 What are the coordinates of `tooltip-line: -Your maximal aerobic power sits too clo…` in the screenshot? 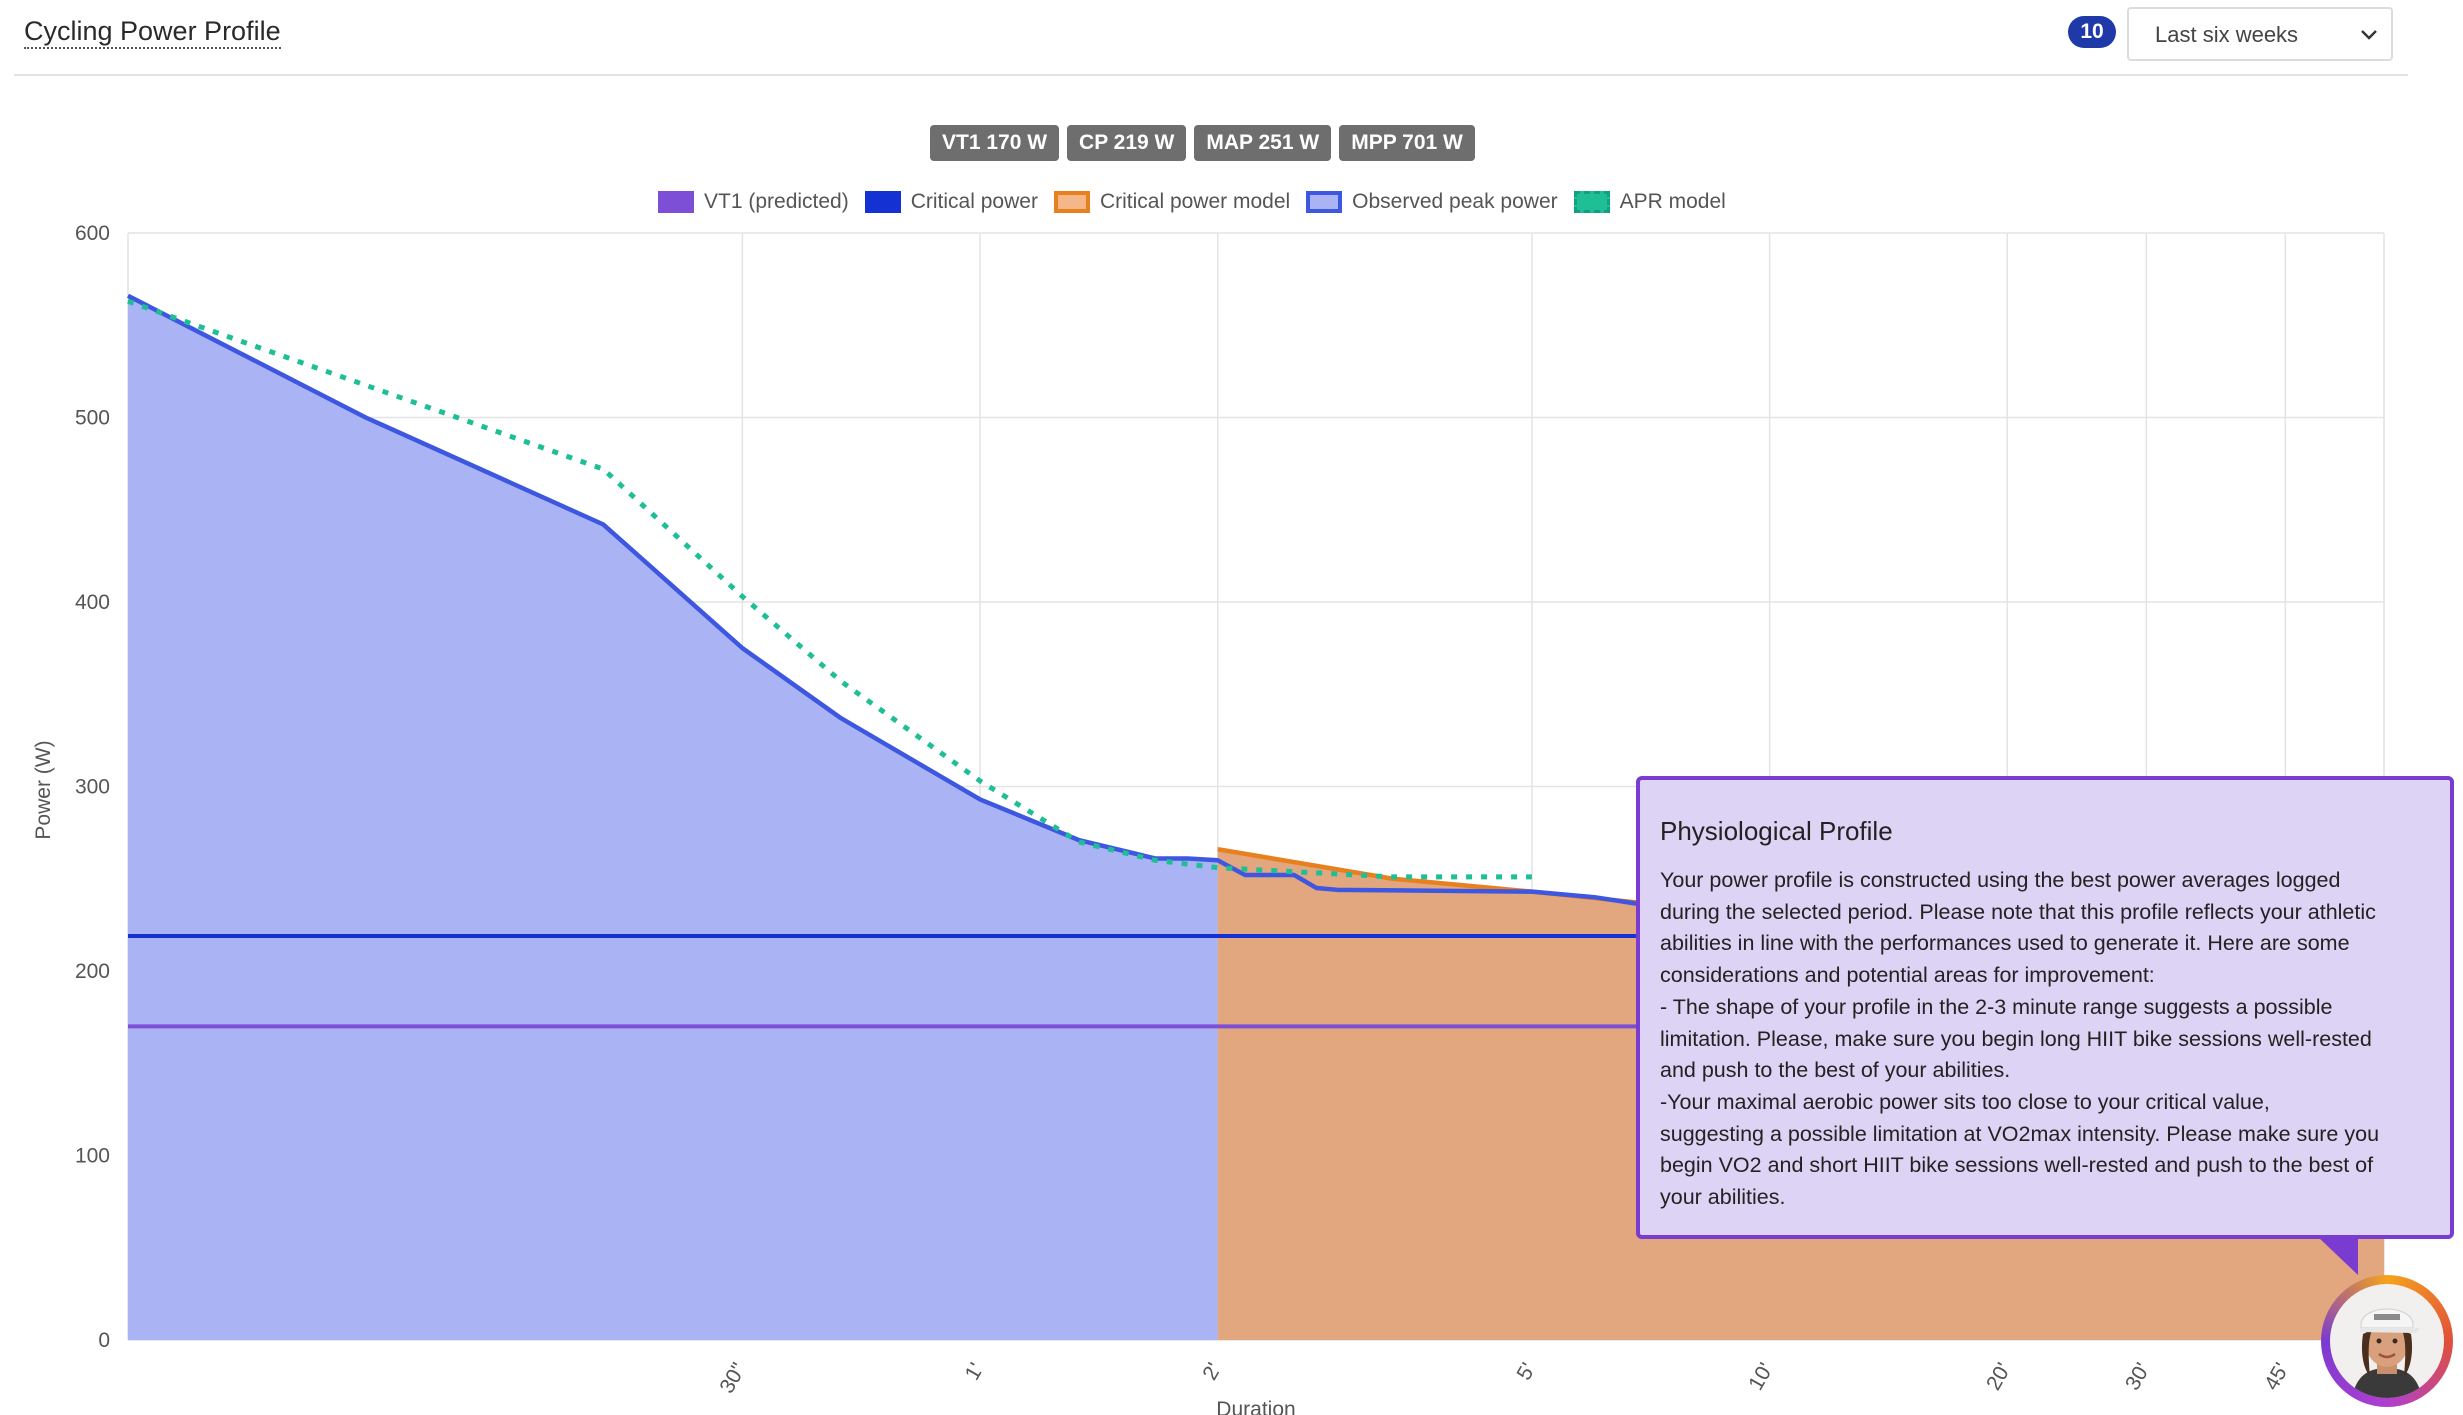 It's located at (1965, 1101).